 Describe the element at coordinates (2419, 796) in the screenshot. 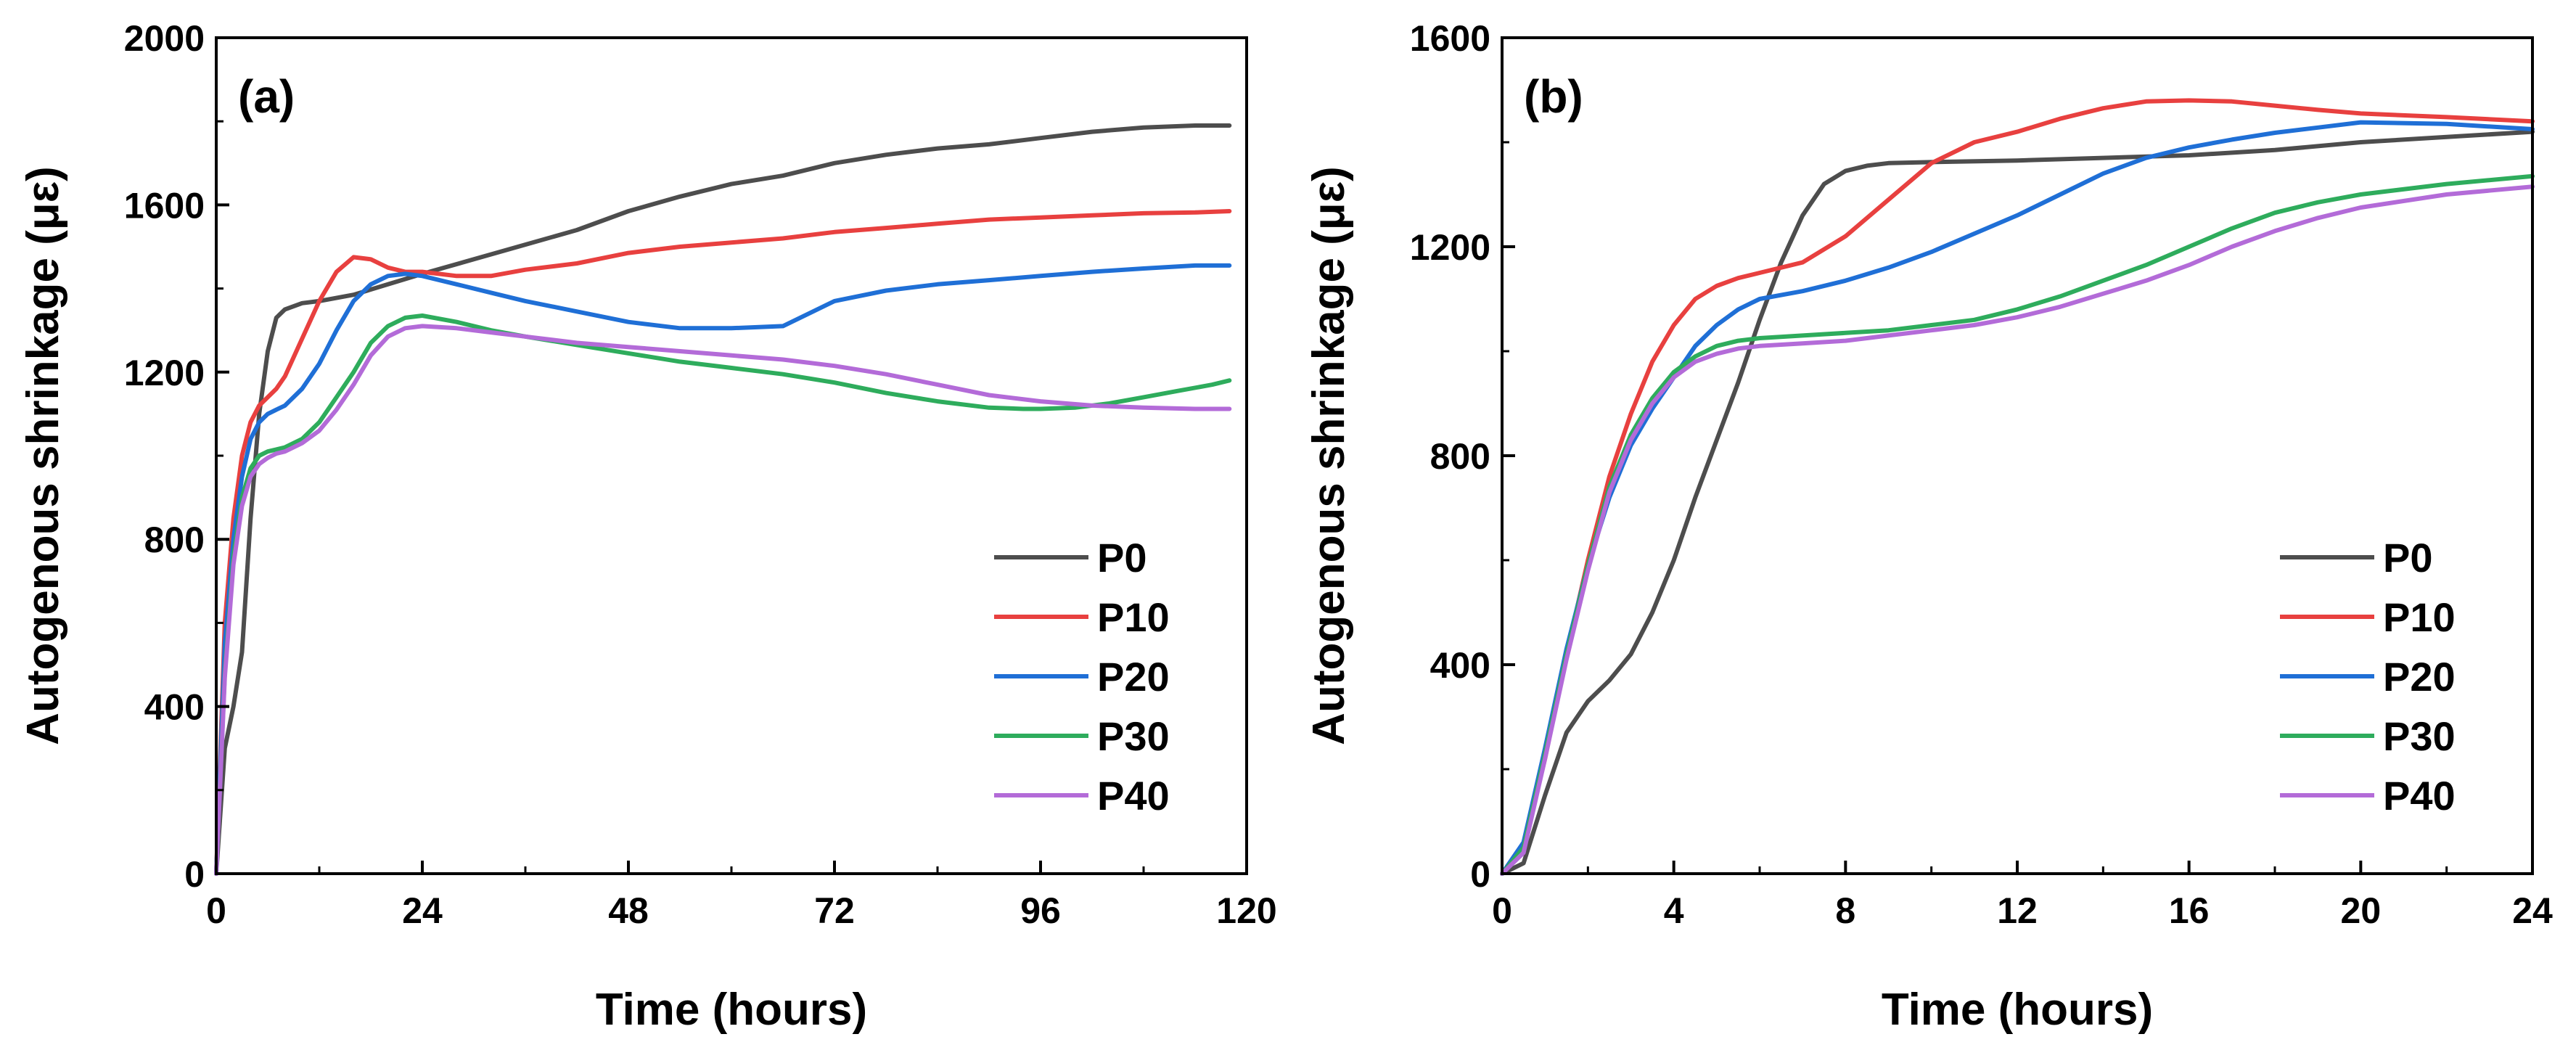

I see `panel-b-legend-label-p40: P40` at that location.